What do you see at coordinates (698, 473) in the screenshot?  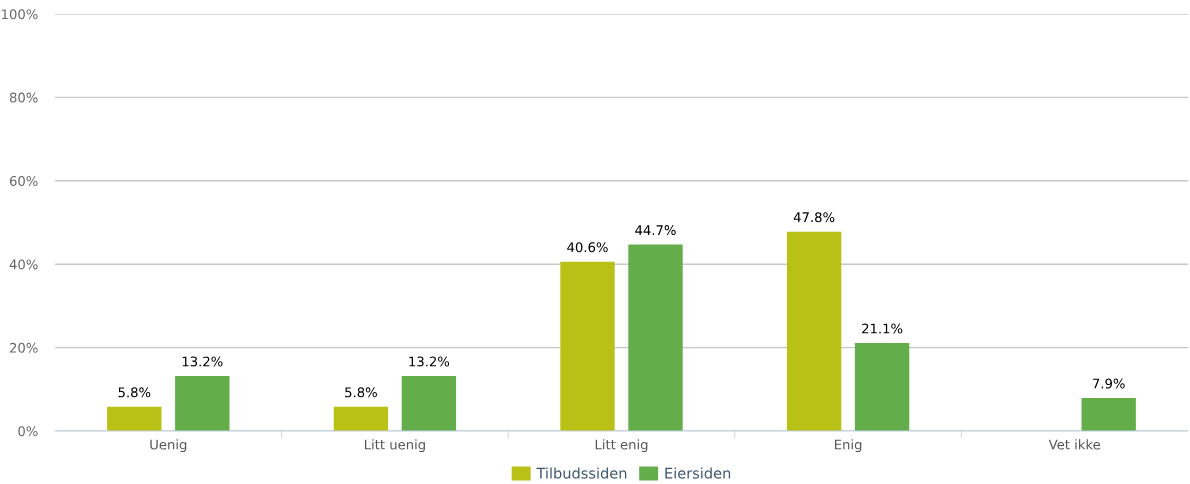 I see `legend-label: Eiersiden` at bounding box center [698, 473].